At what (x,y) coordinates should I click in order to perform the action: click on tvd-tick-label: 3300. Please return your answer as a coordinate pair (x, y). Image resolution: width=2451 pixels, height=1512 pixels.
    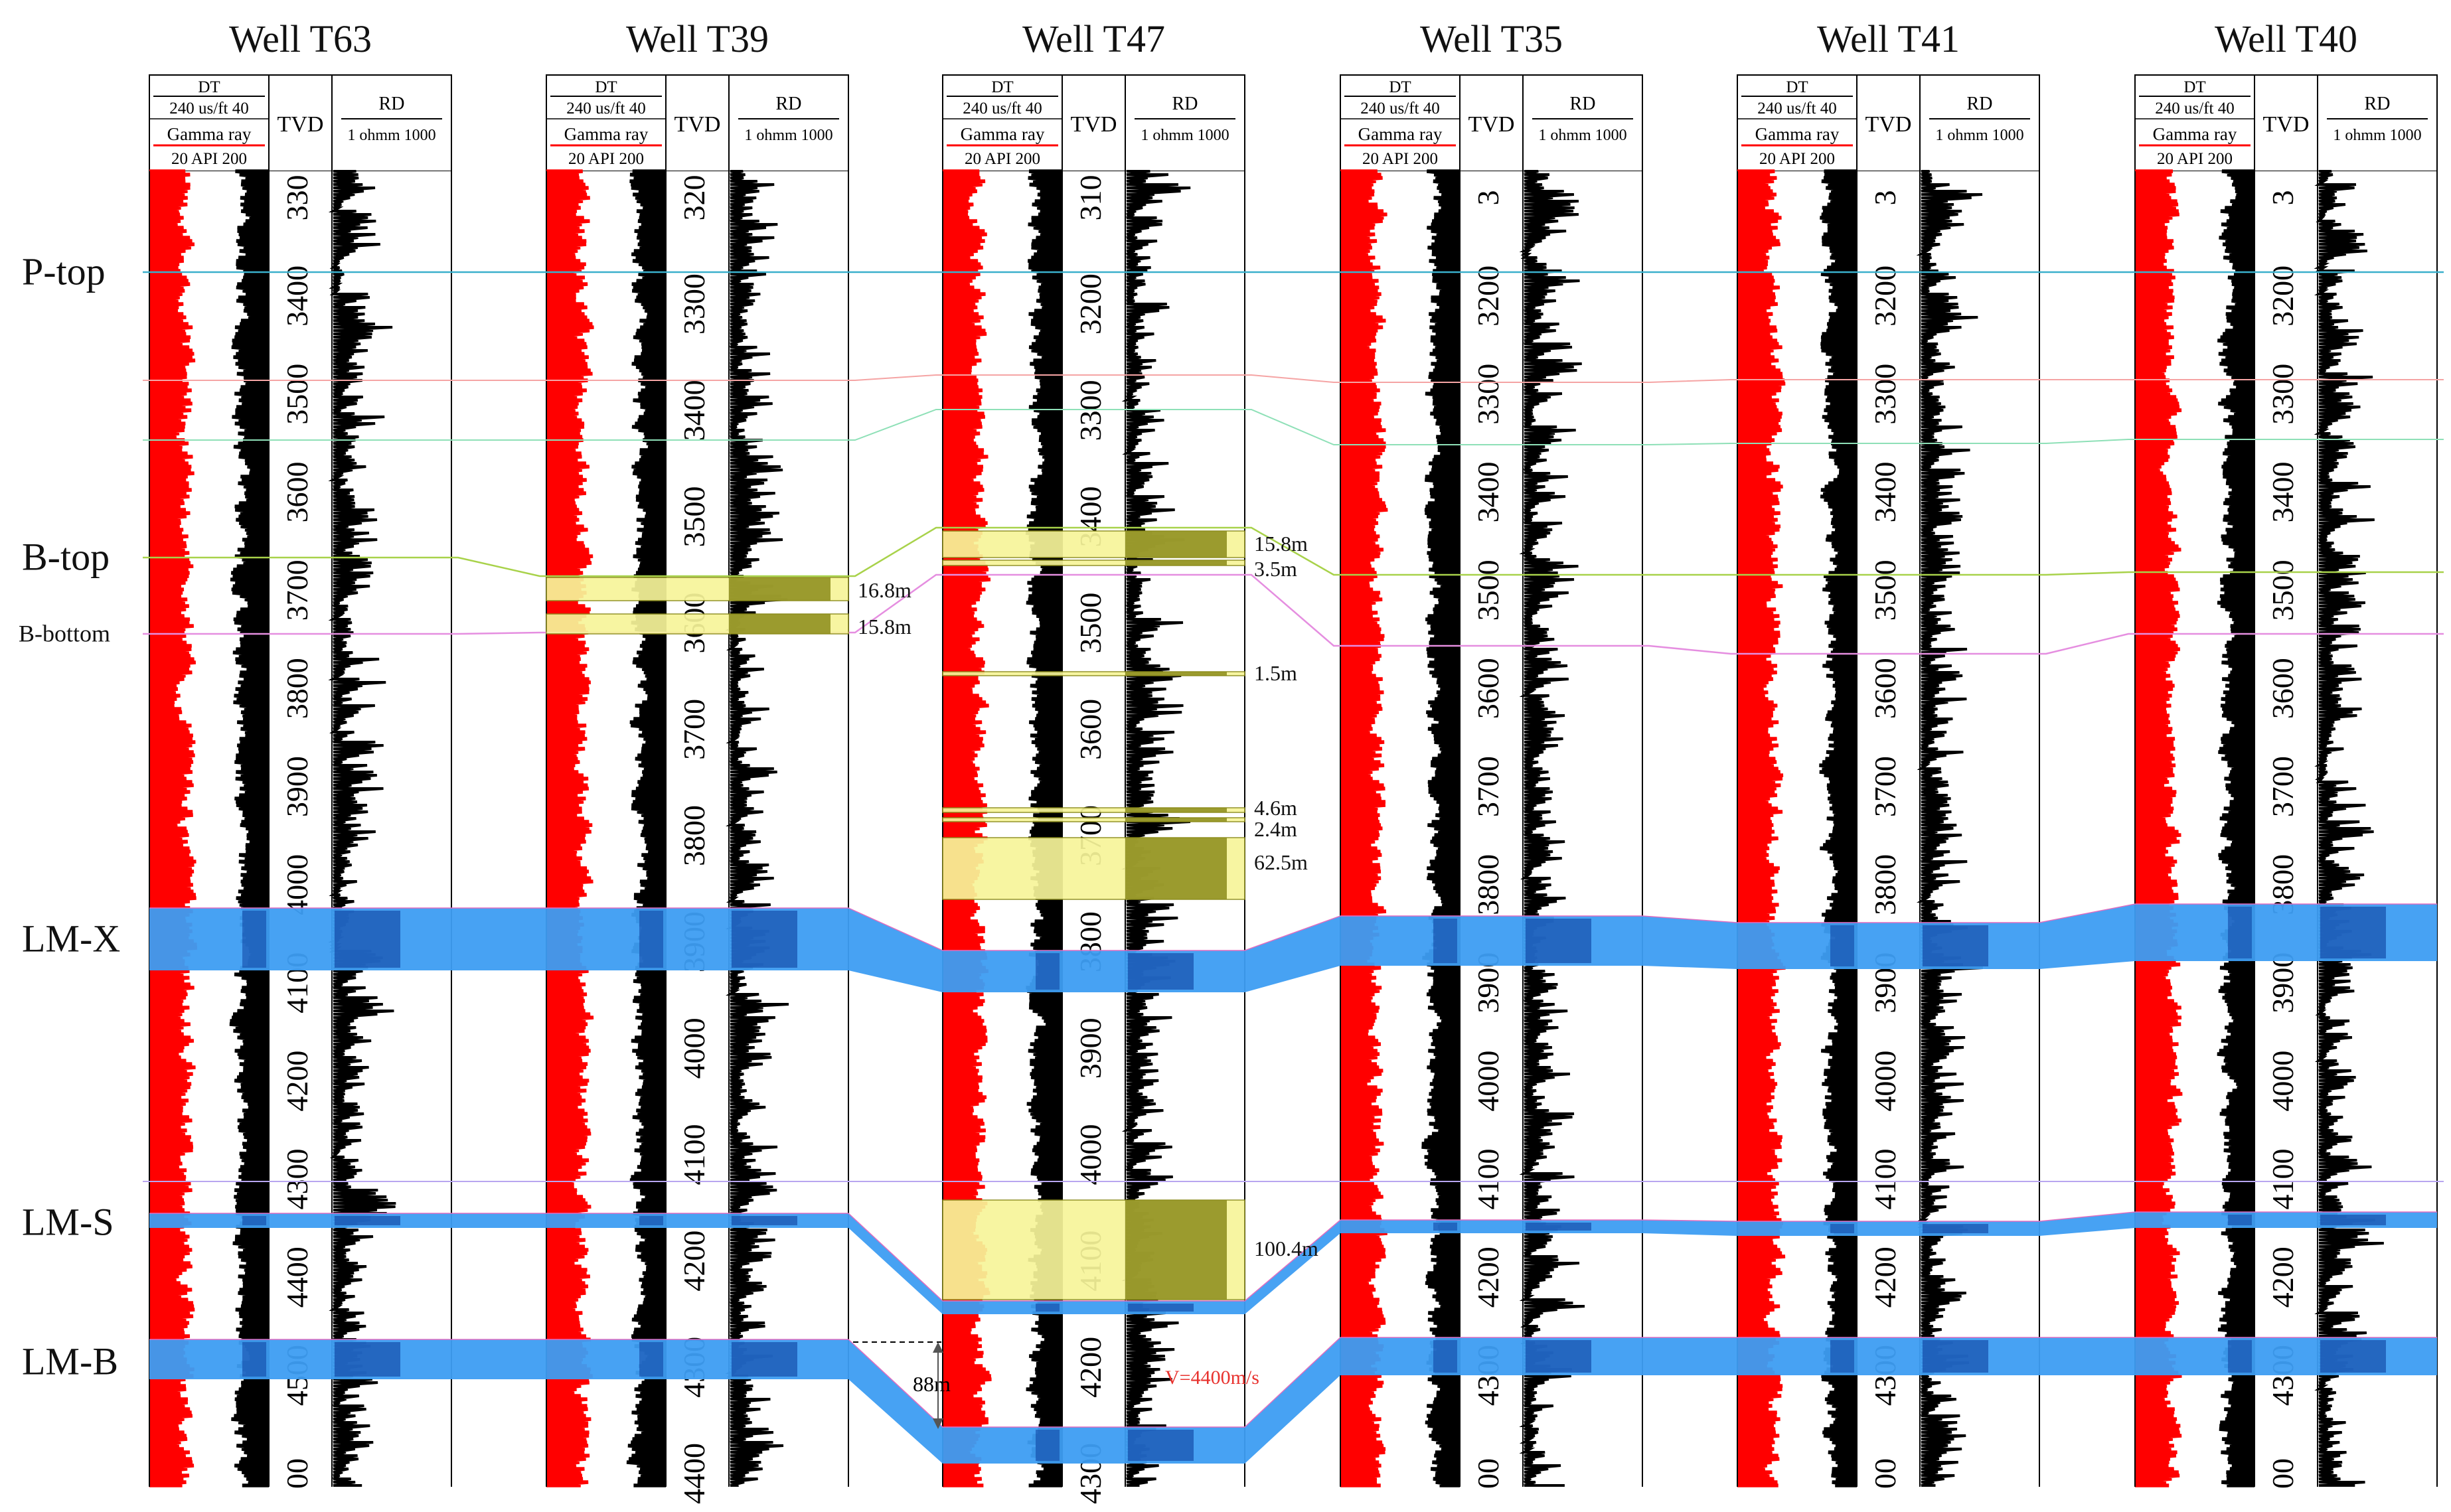
    Looking at the image, I should click on (2283, 394).